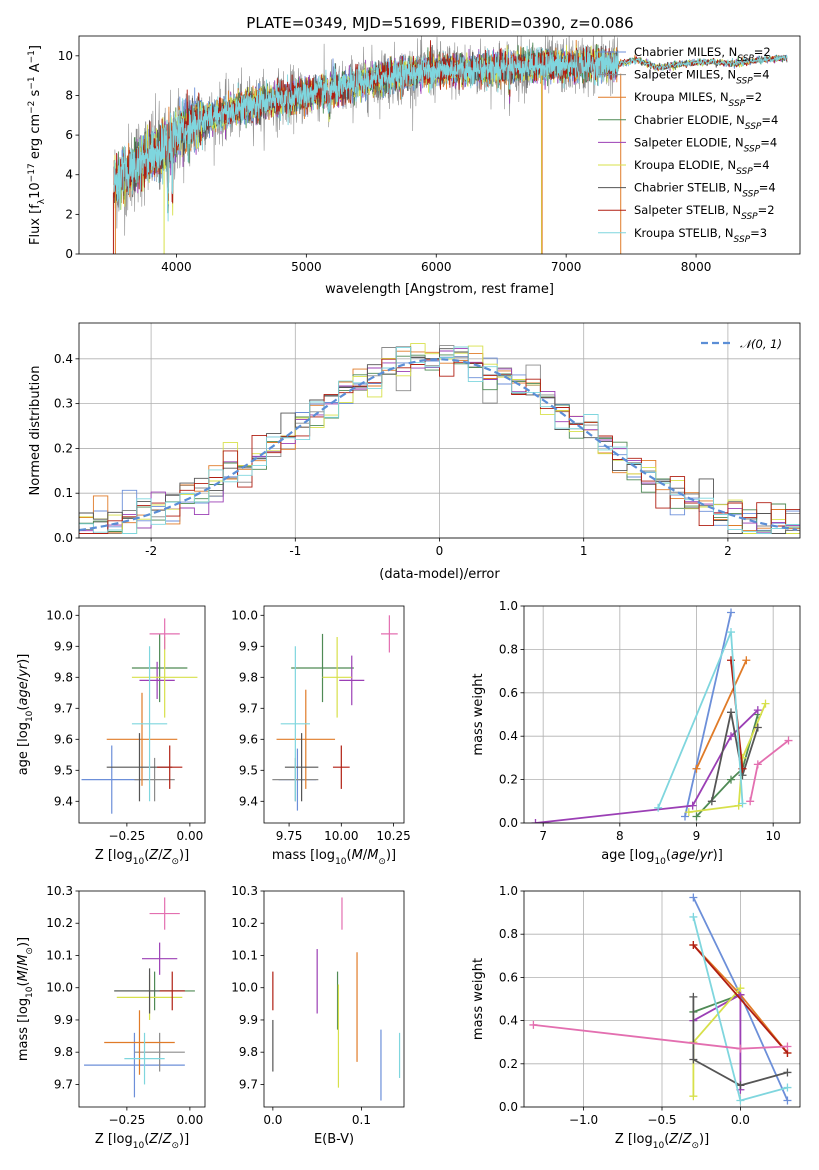  I want to click on y-tick-label: 10.1, so click(59, 955).